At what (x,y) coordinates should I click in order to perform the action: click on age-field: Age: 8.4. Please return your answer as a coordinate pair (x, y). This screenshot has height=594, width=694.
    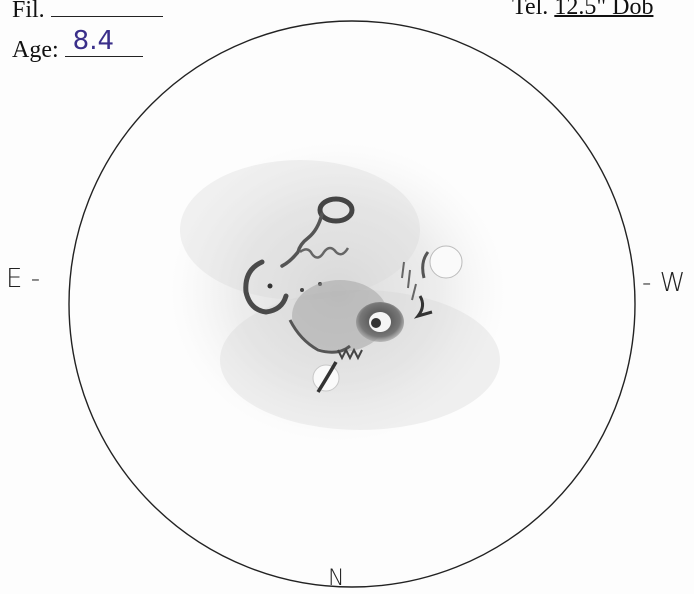
    Looking at the image, I should click on (77, 45).